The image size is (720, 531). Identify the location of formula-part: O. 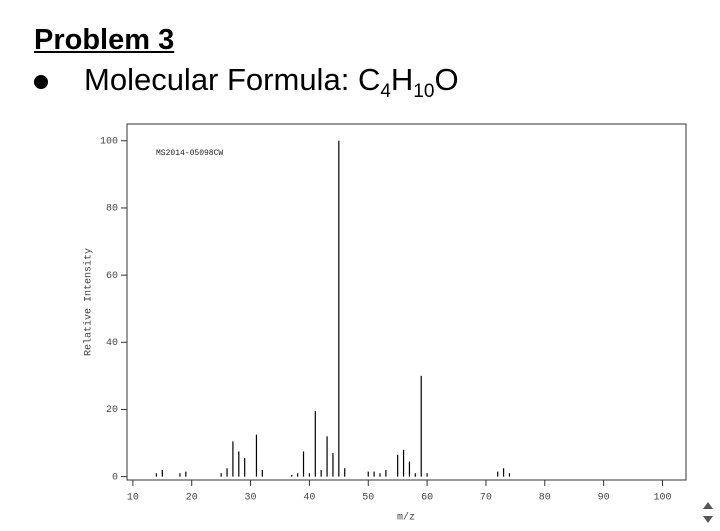
(446, 79).